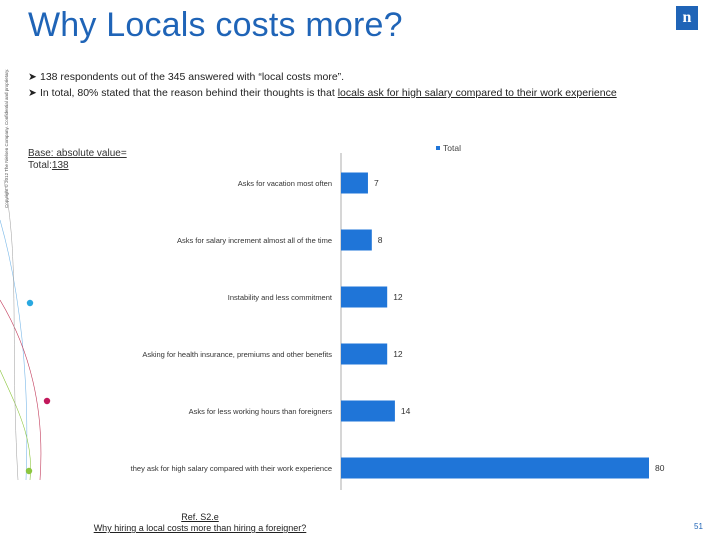 The height and width of the screenshot is (540, 720). Describe the element at coordinates (40, 165) in the screenshot. I see `base-total-label: Total:` at that location.